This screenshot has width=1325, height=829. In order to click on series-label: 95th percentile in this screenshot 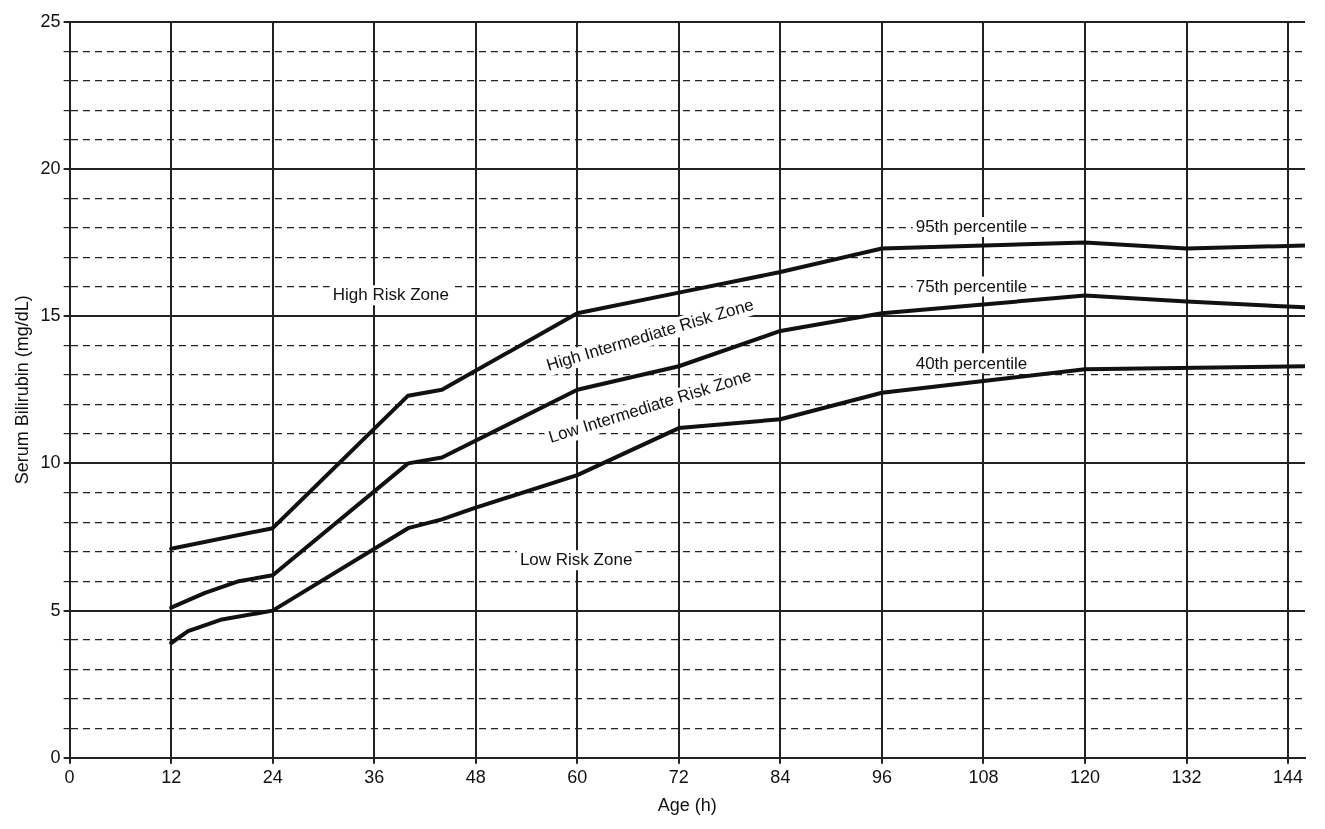, I will do `click(971, 227)`.